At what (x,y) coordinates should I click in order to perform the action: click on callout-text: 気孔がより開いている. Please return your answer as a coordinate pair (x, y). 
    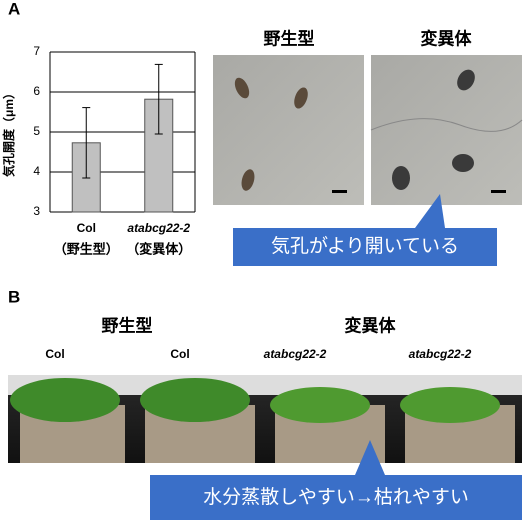
    Looking at the image, I should click on (365, 246).